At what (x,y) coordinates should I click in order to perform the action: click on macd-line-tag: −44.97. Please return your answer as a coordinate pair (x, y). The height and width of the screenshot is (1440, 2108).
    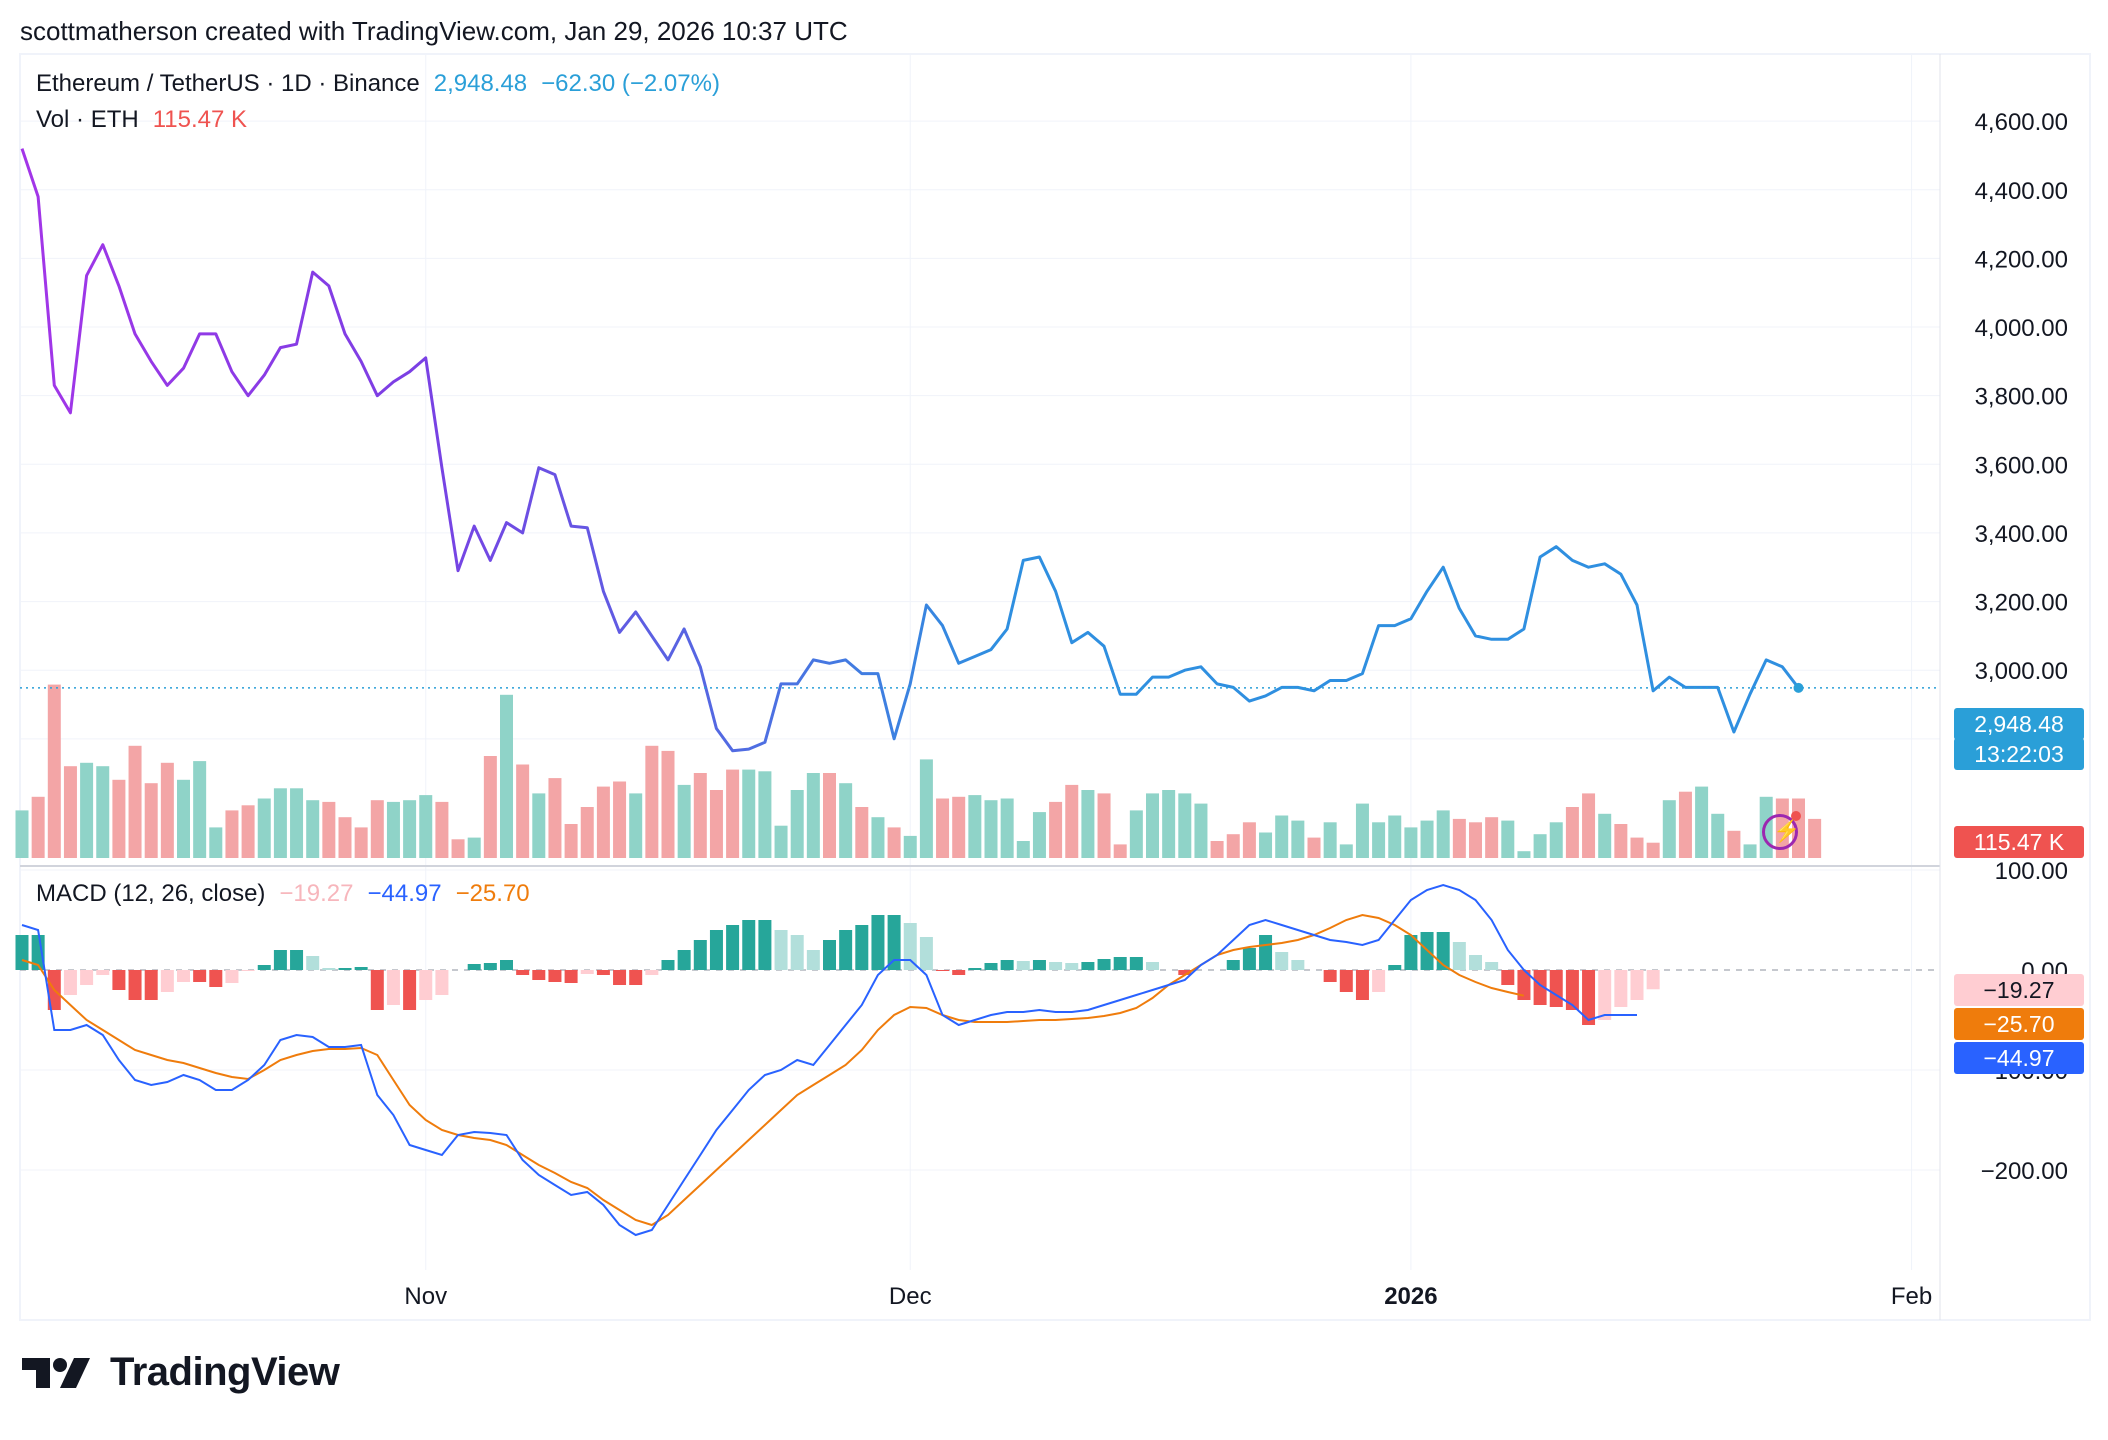
    Looking at the image, I should click on (2019, 1058).